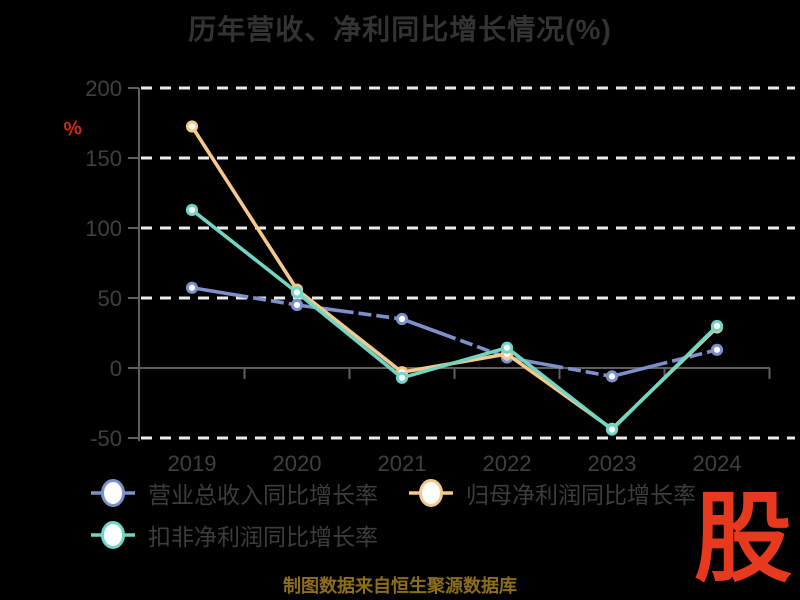 This screenshot has width=800, height=600. I want to click on legend-item-revenue-growth: 营业总收入同比增长率, so click(233, 493).